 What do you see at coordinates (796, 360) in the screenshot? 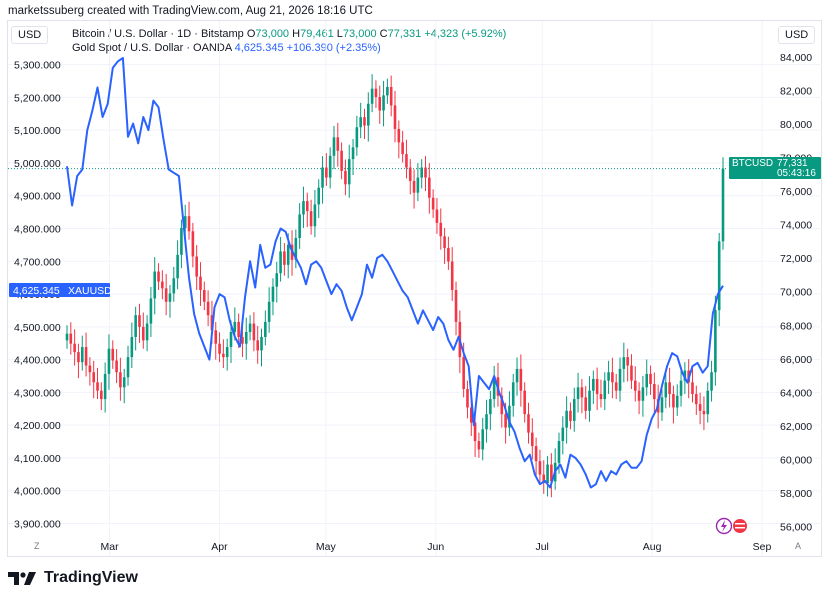
I see `right-axis-tick-label: 66,000` at bounding box center [796, 360].